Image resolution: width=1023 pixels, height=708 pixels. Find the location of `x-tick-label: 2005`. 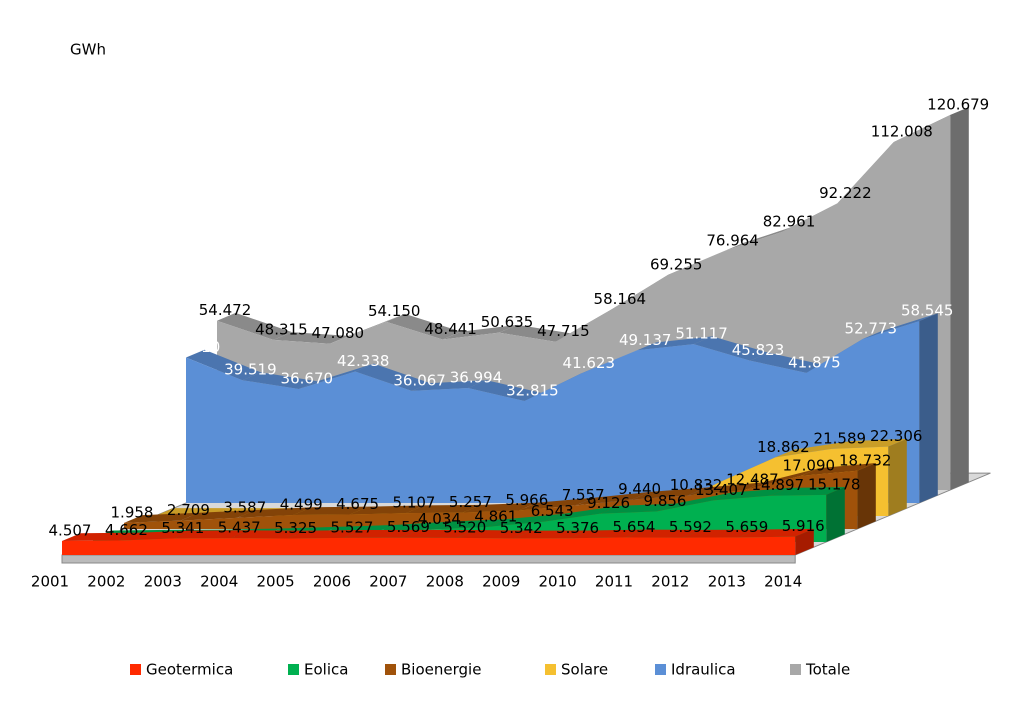

x-tick-label: 2005 is located at coordinates (276, 582).